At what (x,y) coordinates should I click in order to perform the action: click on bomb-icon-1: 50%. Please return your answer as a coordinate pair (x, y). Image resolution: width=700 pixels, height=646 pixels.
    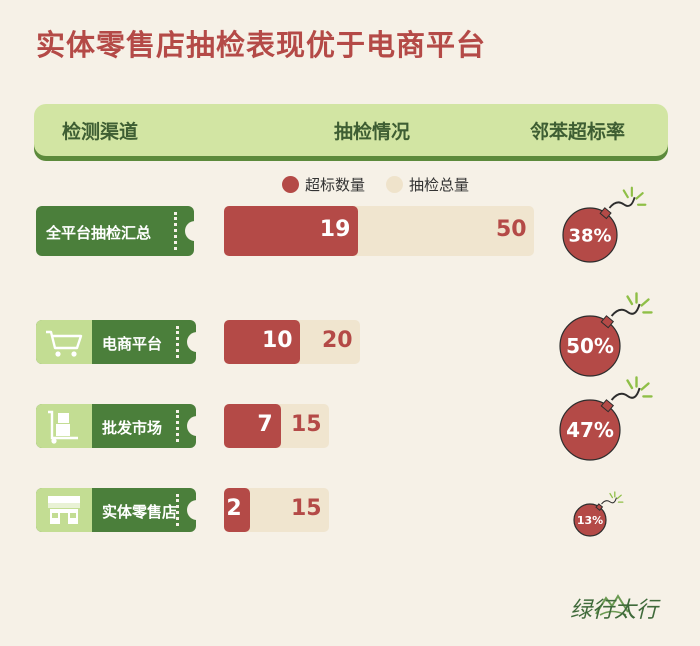
    Looking at the image, I should click on (606, 334).